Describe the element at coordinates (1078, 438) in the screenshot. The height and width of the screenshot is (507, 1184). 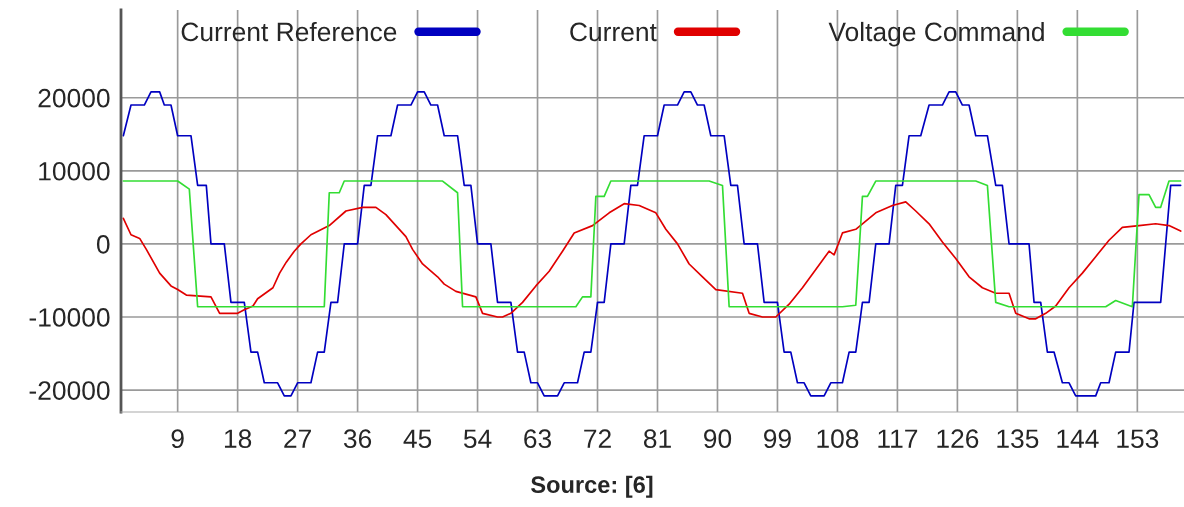
I see `x-tick-label: 144` at that location.